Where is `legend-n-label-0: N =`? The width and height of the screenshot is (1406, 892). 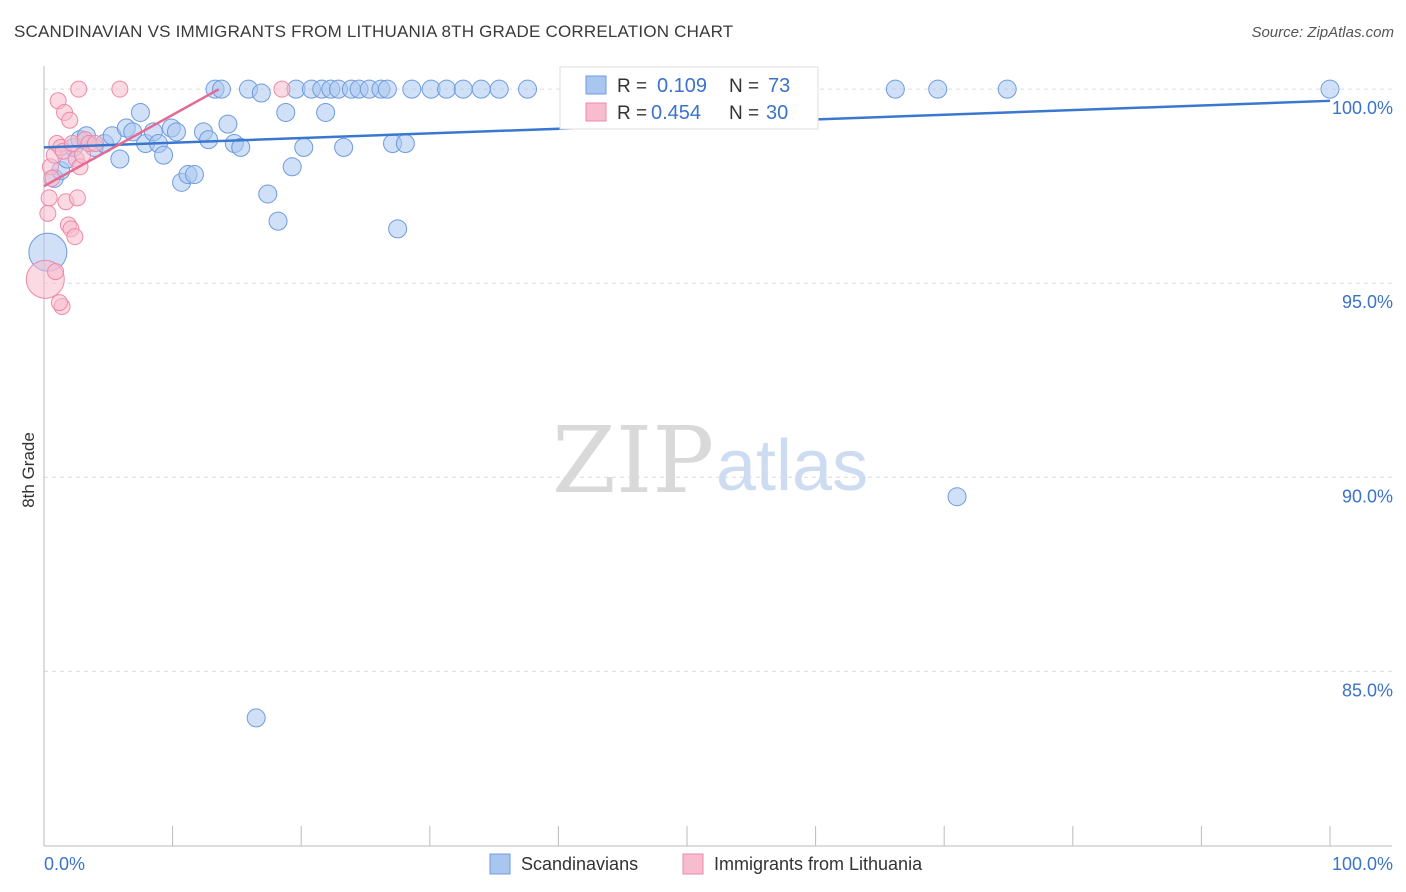 legend-n-label-0: N = is located at coordinates (744, 86).